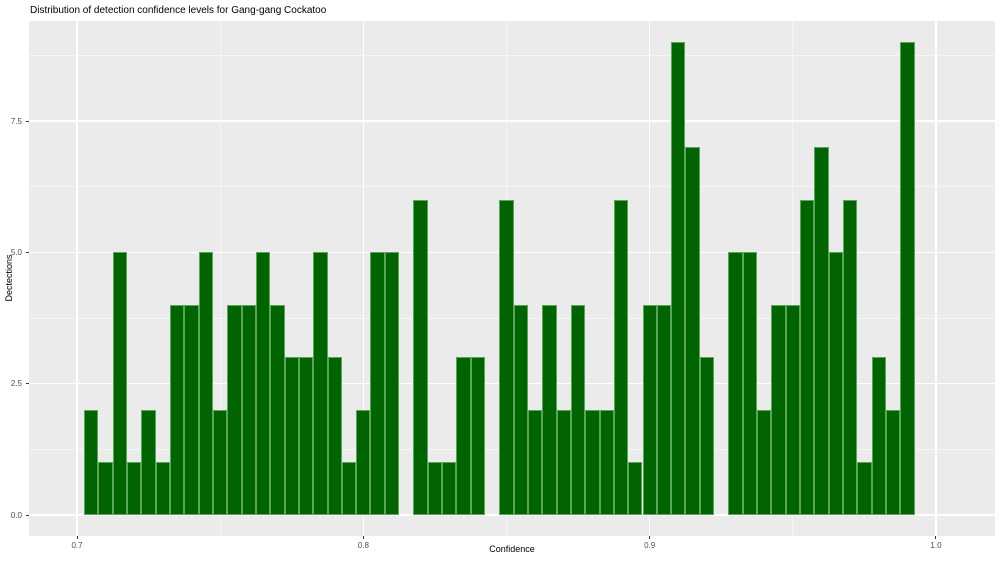  I want to click on y-axis-title: Dectections, so click(9, 278).